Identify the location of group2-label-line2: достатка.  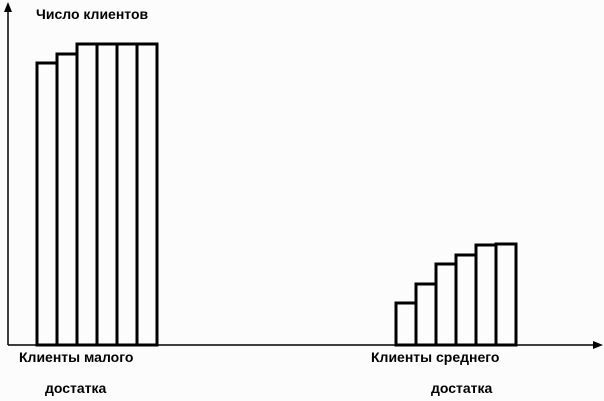
(462, 388).